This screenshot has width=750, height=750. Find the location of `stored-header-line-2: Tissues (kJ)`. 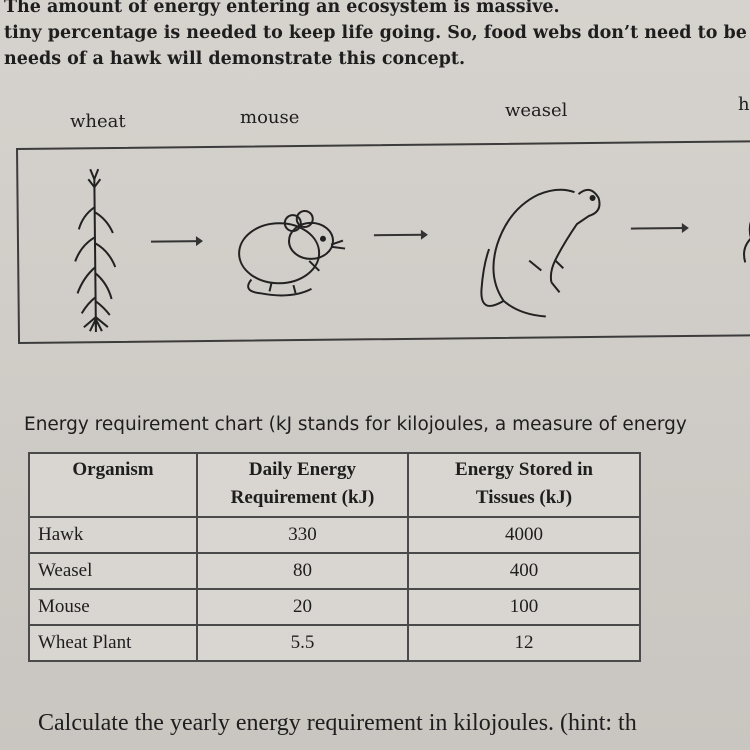

stored-header-line-2: Tissues (kJ) is located at coordinates (524, 497).